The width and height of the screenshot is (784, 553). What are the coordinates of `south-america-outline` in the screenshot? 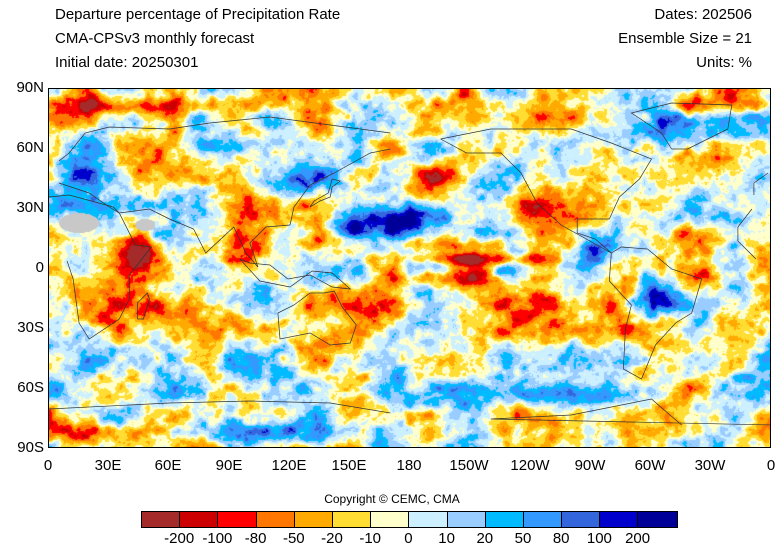 It's located at (655, 313).